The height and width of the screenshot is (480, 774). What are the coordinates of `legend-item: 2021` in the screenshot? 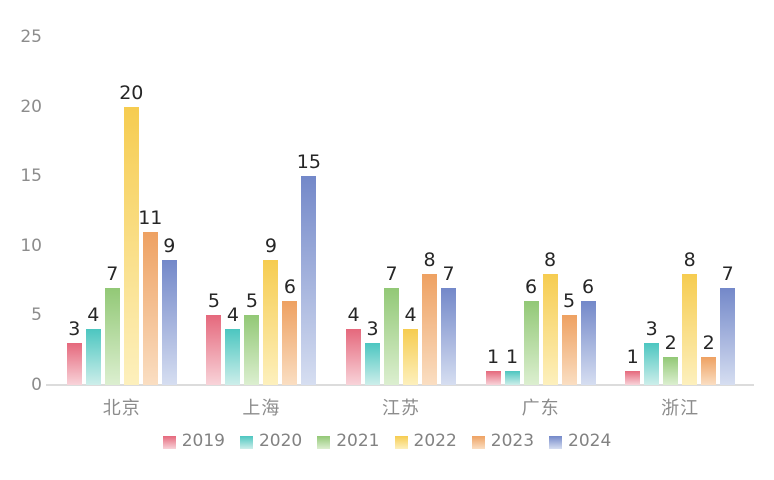 It's located at (348, 441).